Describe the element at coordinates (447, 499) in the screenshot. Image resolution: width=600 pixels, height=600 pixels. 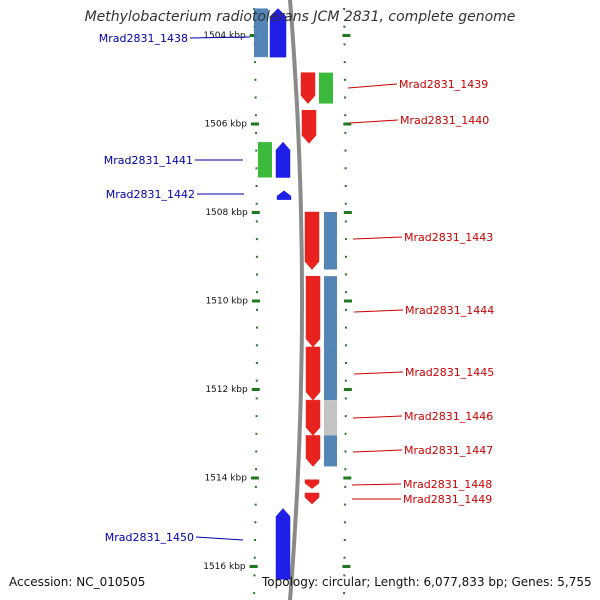
I see `gene-label: Mrad2831_1449` at that location.